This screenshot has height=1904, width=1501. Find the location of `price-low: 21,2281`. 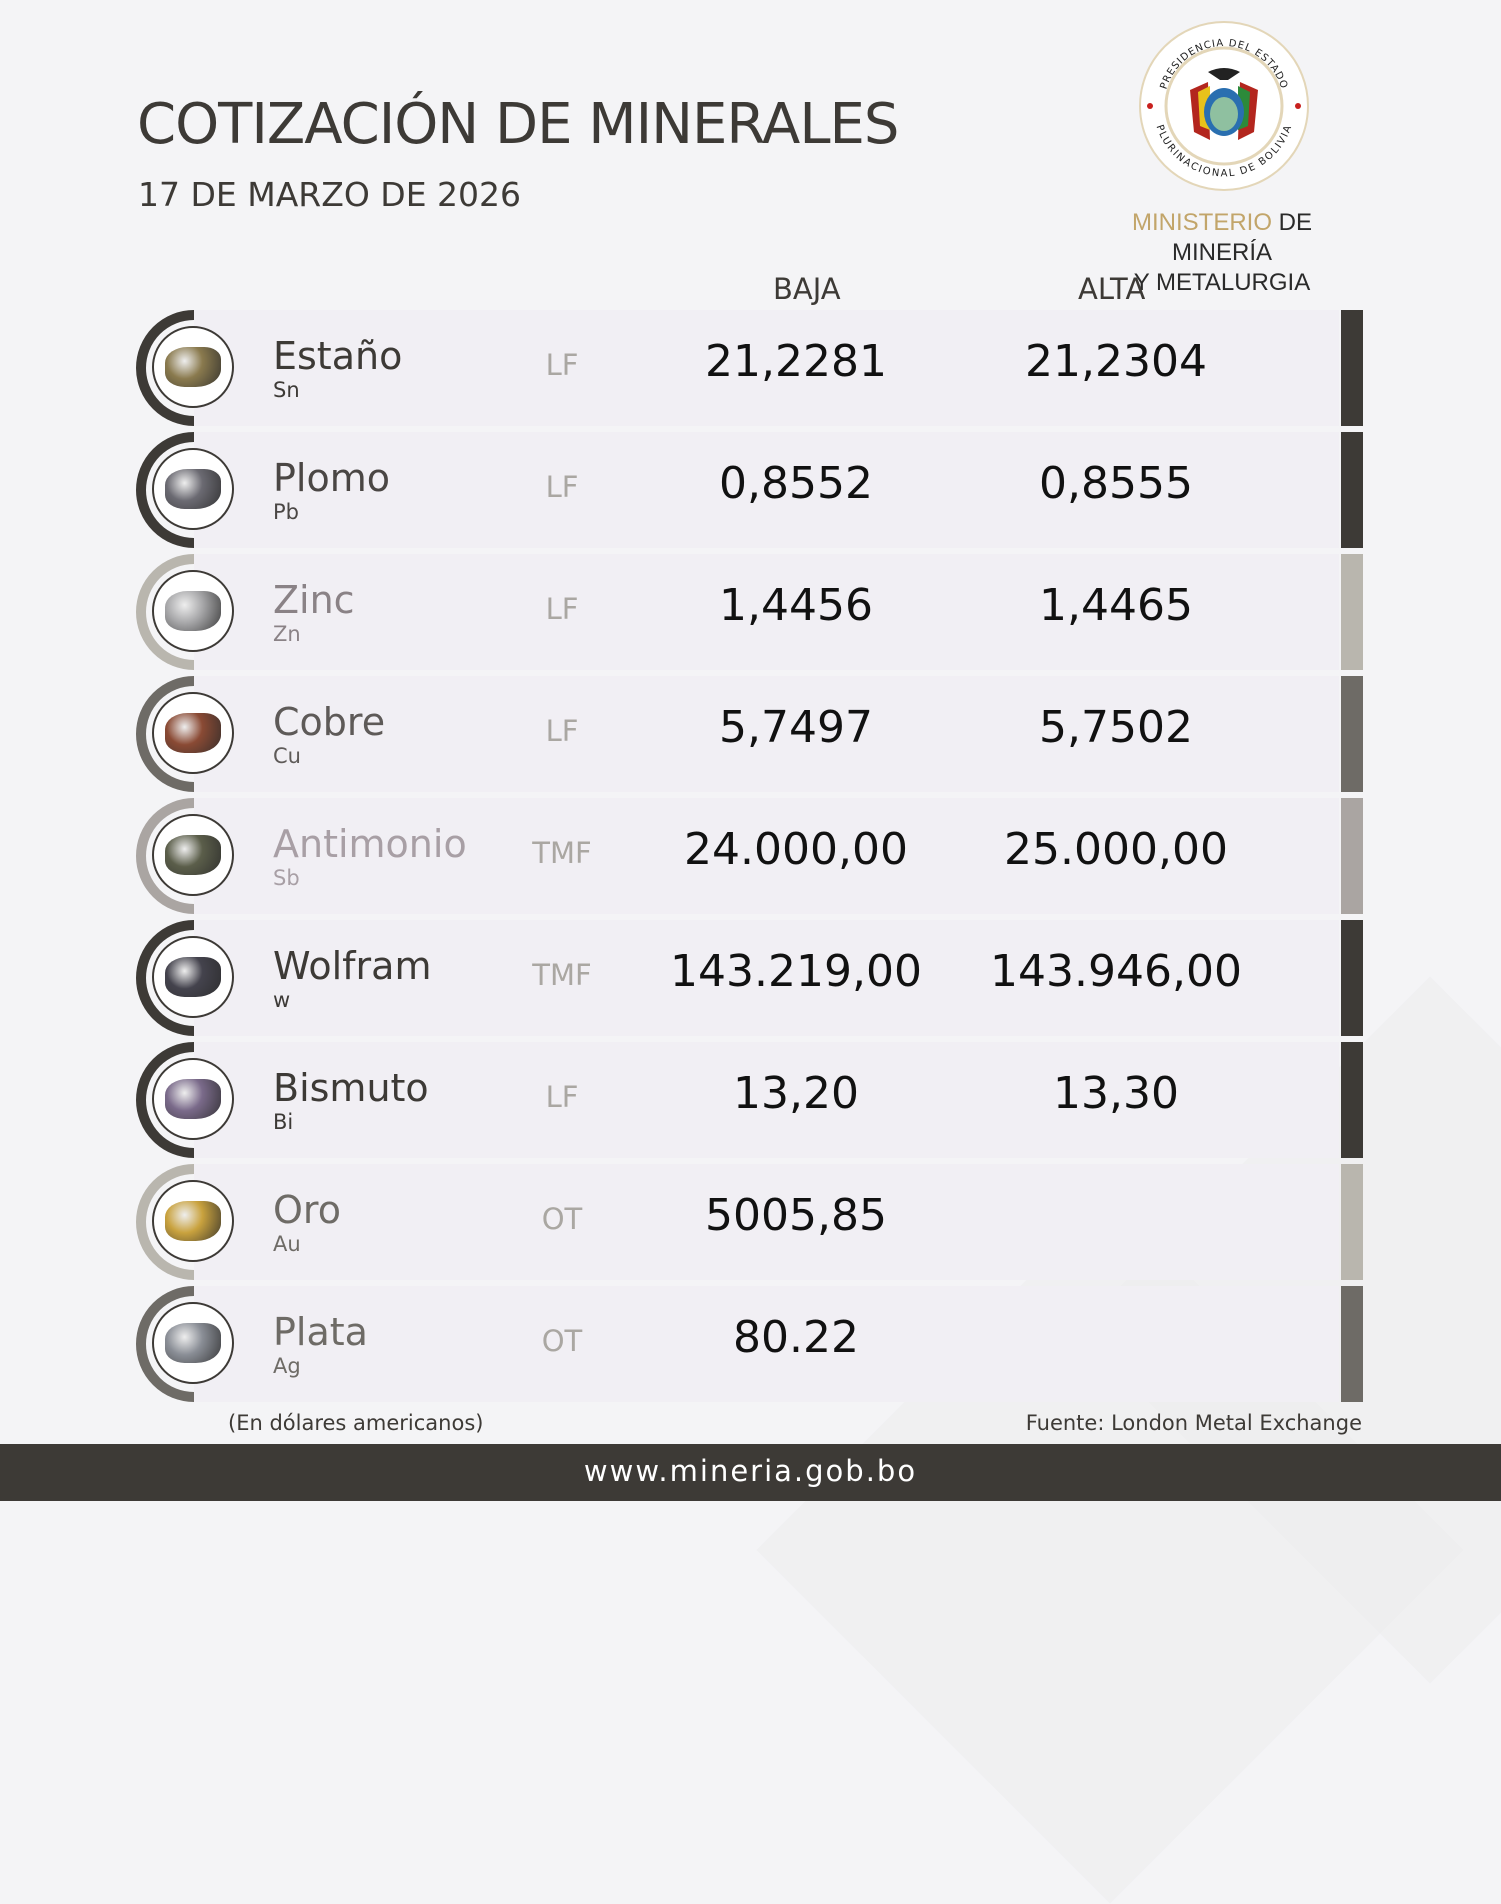

price-low: 21,2281 is located at coordinates (796, 361).